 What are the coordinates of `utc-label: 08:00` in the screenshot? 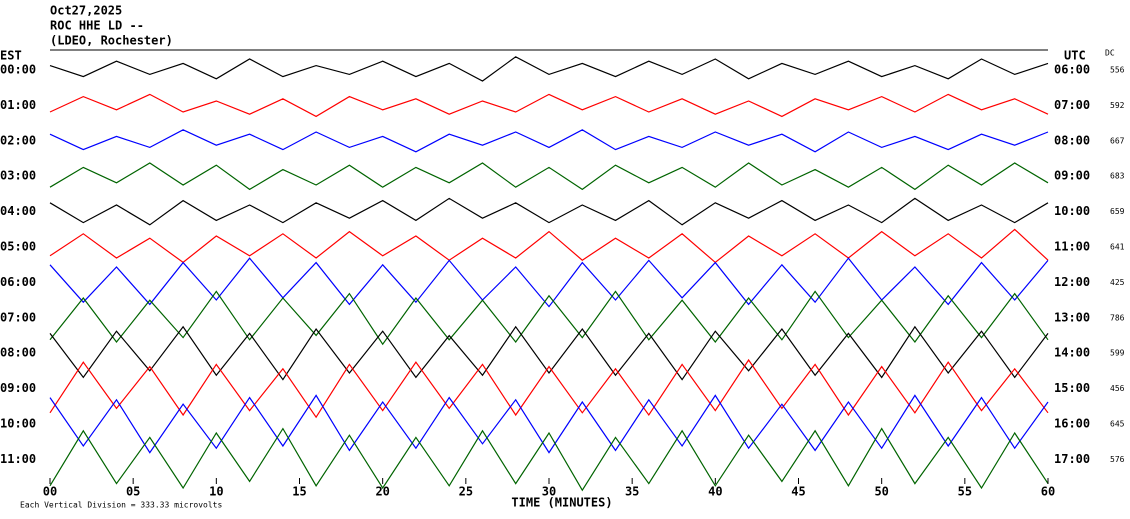 It's located at (1072, 140).